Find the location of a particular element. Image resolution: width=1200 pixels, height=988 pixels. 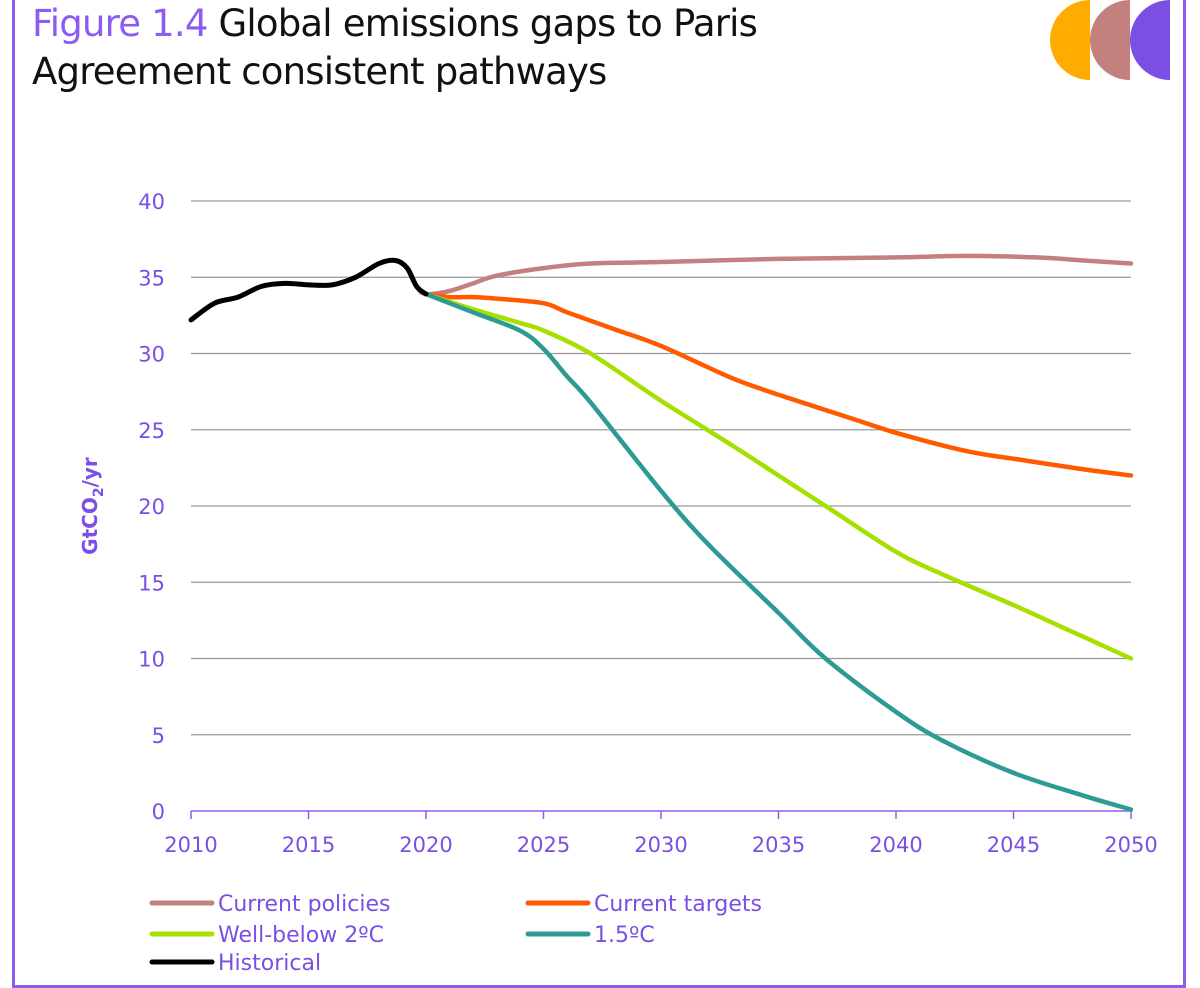

y-tick-20: 20 is located at coordinates (151, 507).